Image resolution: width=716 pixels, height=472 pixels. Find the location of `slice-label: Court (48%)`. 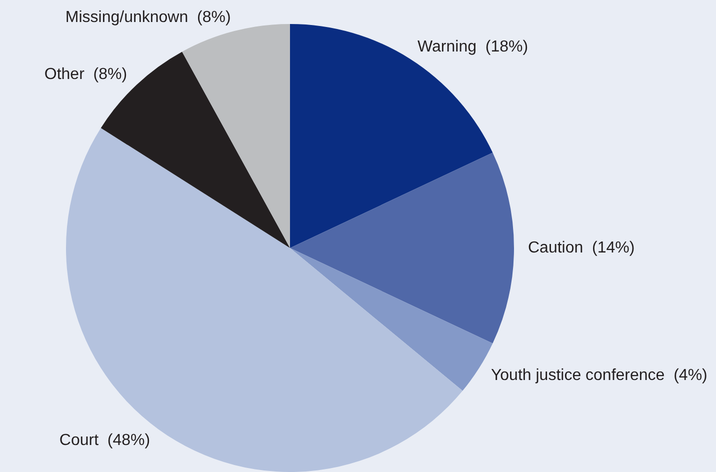

slice-label: Court (48%) is located at coordinates (104, 440).